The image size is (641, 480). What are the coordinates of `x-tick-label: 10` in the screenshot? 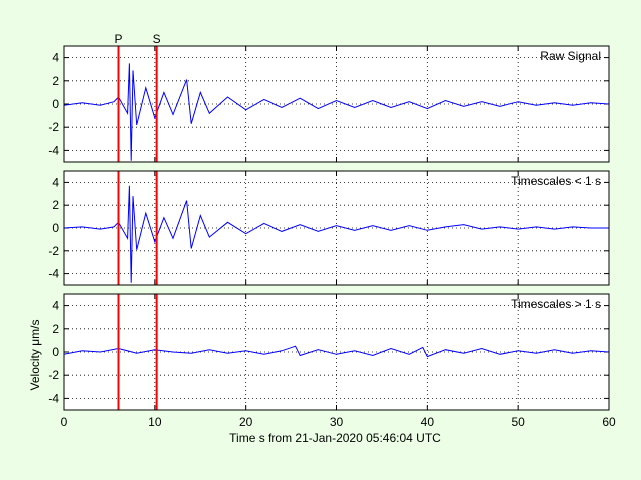 It's located at (155, 422).